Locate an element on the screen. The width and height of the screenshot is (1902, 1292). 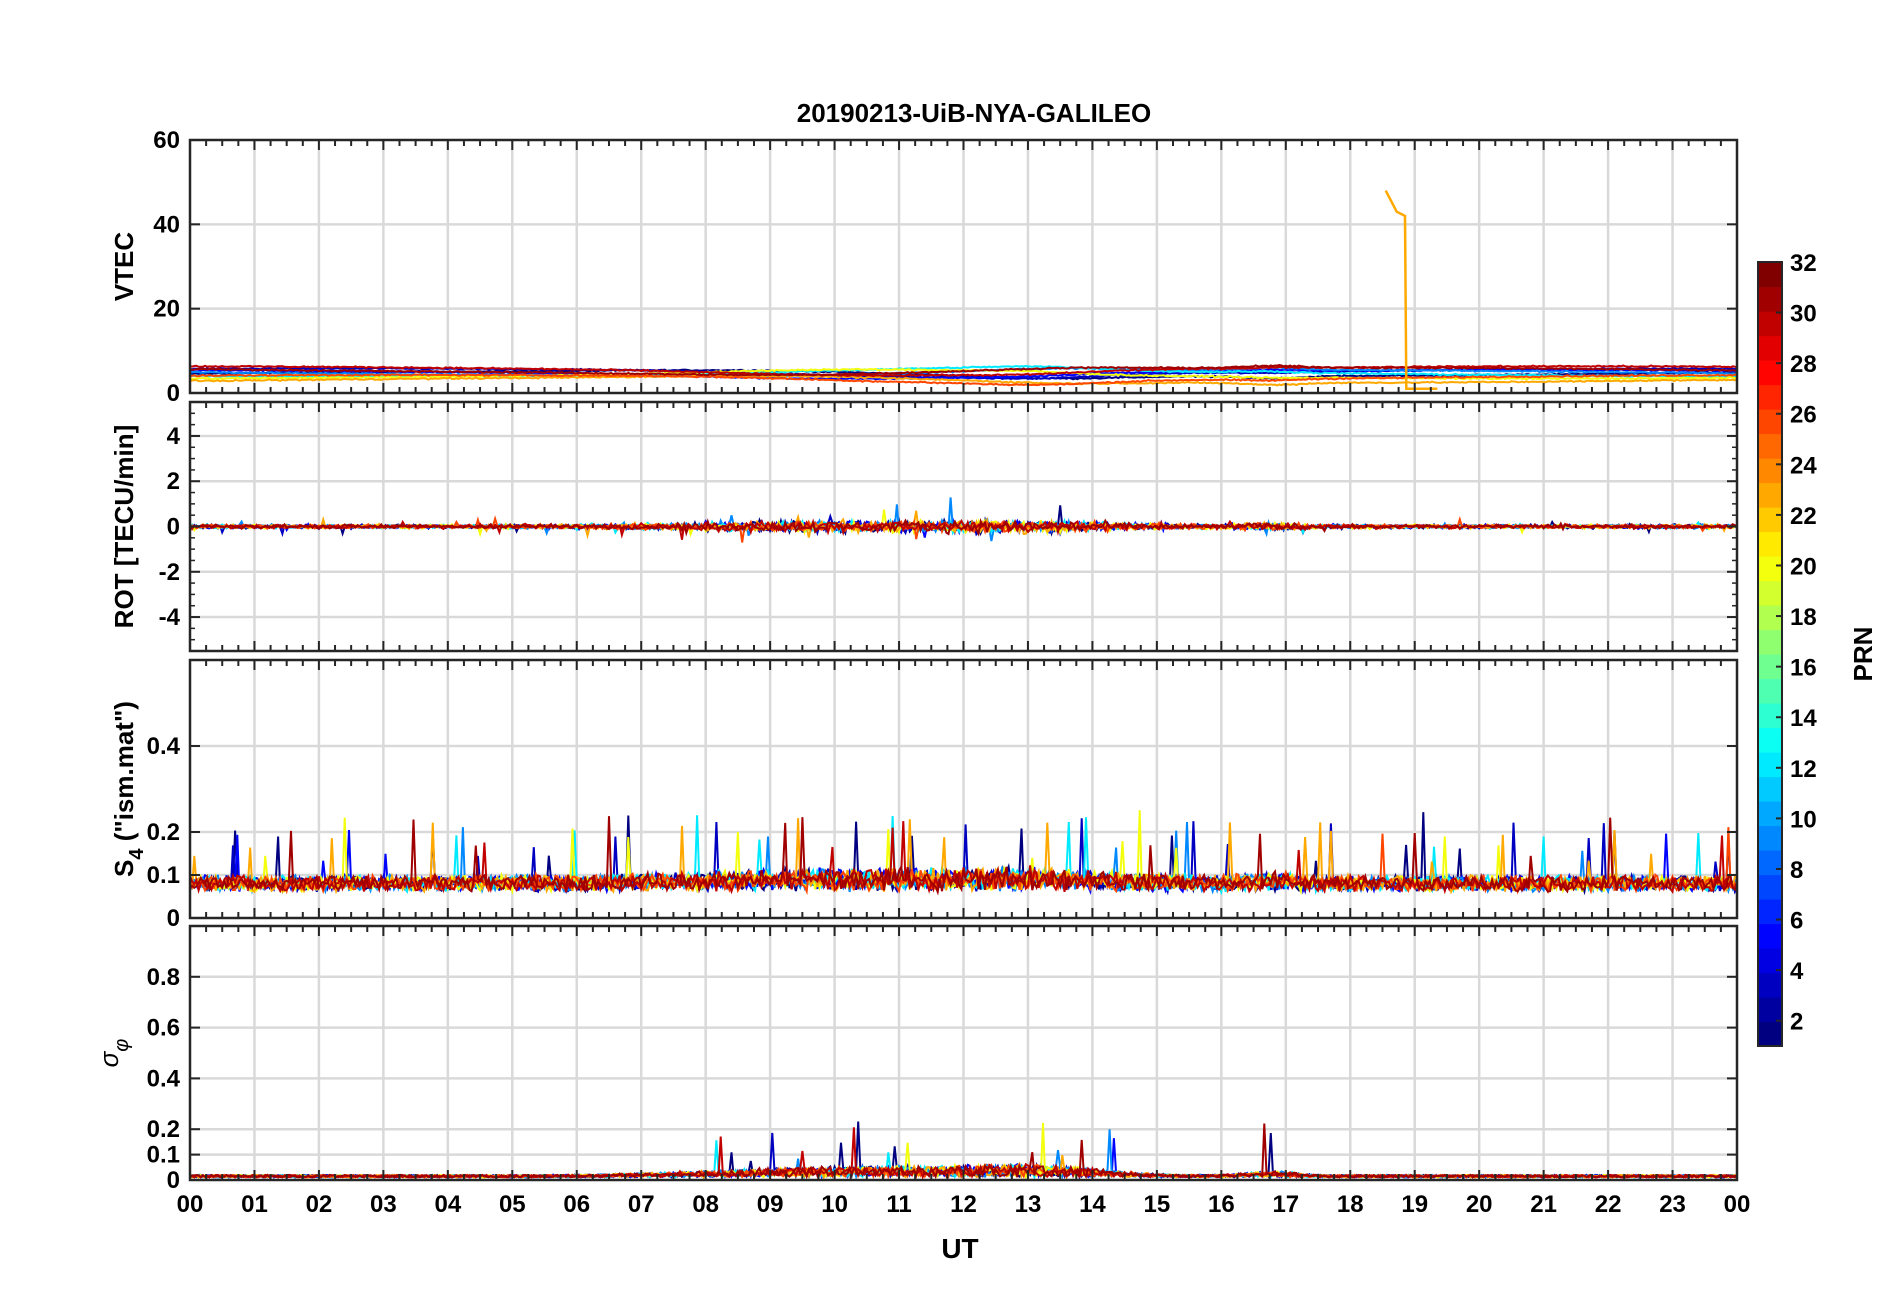
x-tick-label: 15 is located at coordinates (1157, 1204).